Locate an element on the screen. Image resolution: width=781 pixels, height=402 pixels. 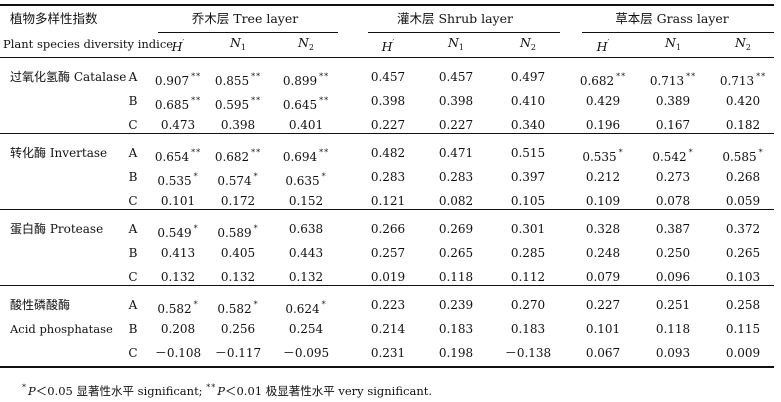
table-cell: 0.585 * is located at coordinates (742, 155).